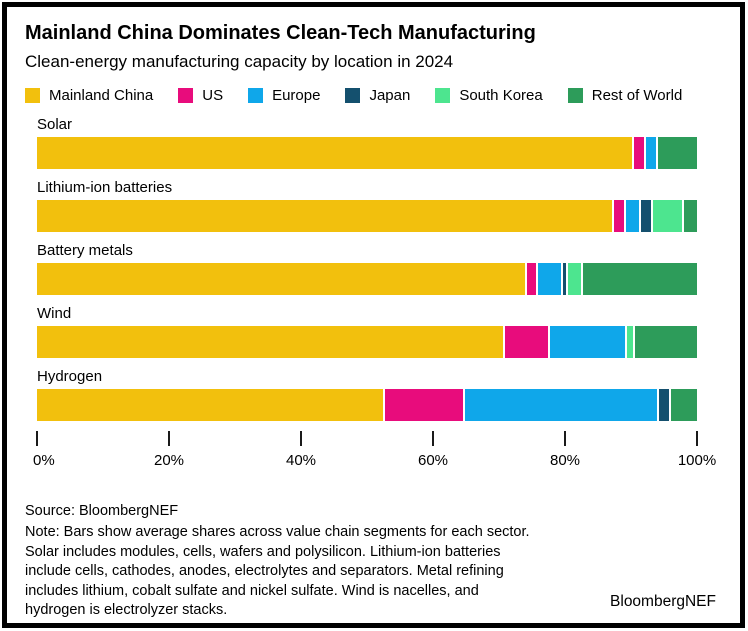 The image size is (748, 631). Describe the element at coordinates (301, 460) in the screenshot. I see `axis-tick-label: 40%` at that location.